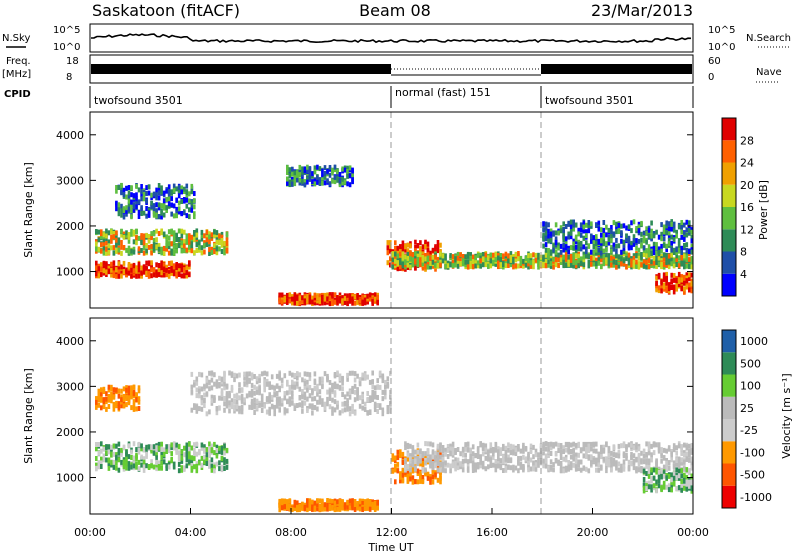 The width and height of the screenshot is (800, 554). I want to click on power-colorbar-tick: 12, so click(747, 229).